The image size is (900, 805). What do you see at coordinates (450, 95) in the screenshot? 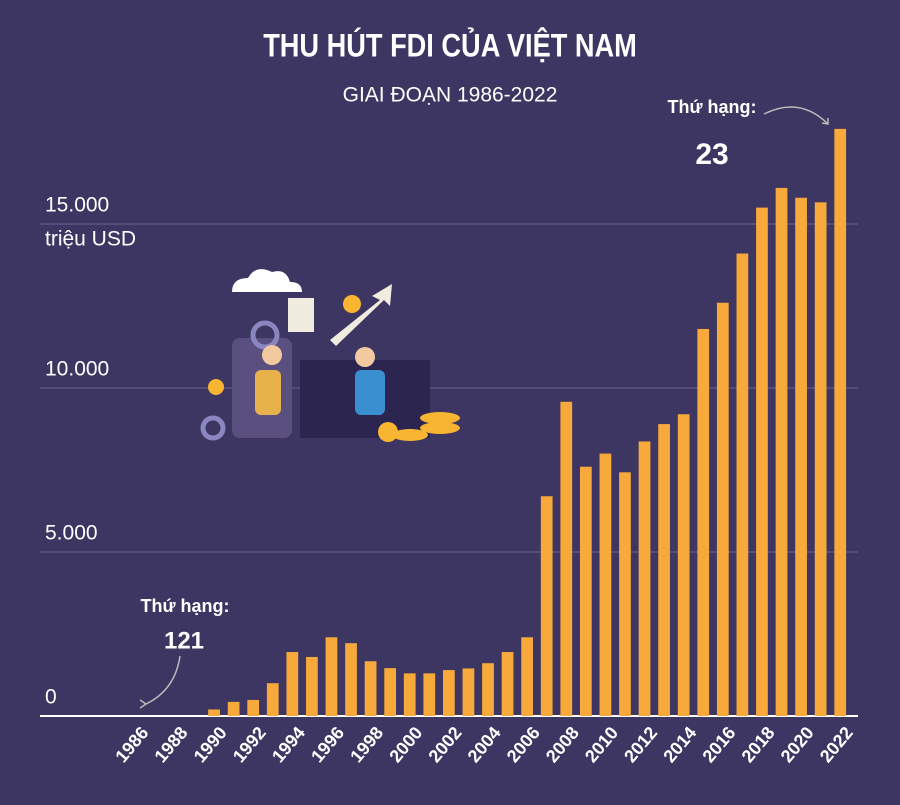
I see `chart-subtitle: GIAI ĐOẠN 1986-2022` at bounding box center [450, 95].